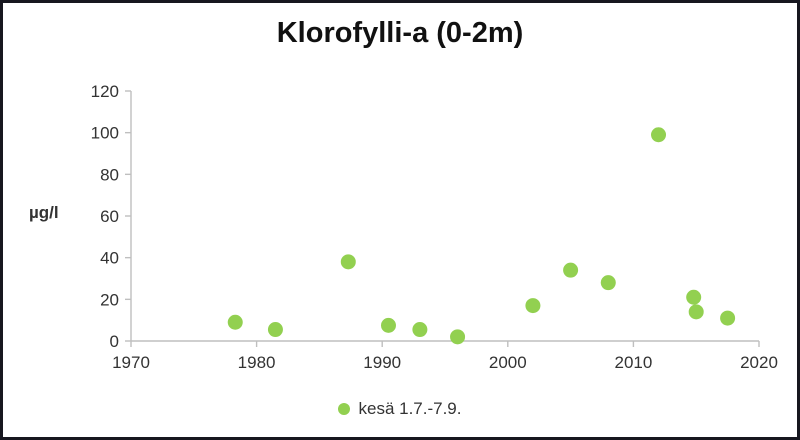 Image resolution: width=800 pixels, height=440 pixels. I want to click on y-tick-label: 40, so click(109, 258).